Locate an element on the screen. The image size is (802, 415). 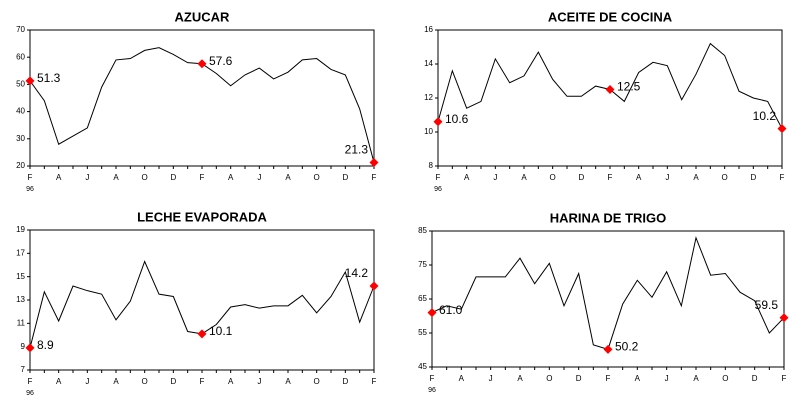
y-tick-label: 15 is located at coordinates (20, 276).